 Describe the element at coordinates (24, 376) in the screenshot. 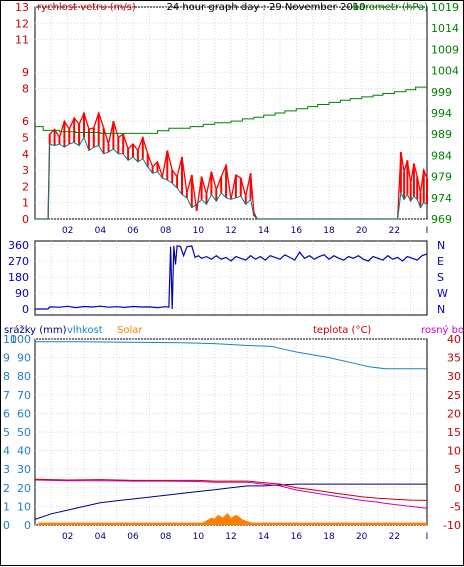

I see `humidity-tick-80: 80` at that location.